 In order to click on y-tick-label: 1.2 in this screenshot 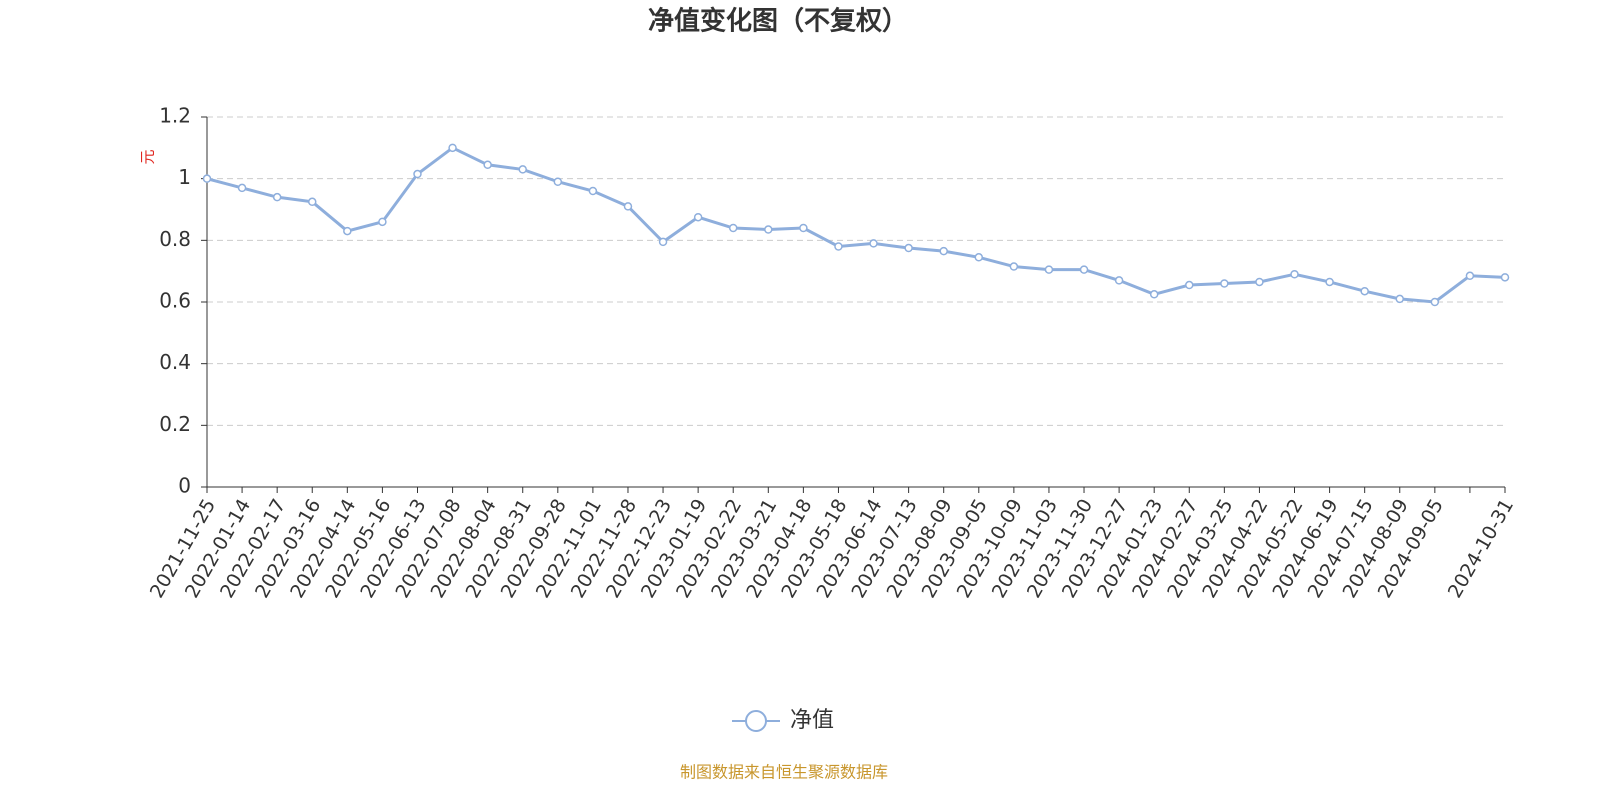, I will do `click(175, 116)`.